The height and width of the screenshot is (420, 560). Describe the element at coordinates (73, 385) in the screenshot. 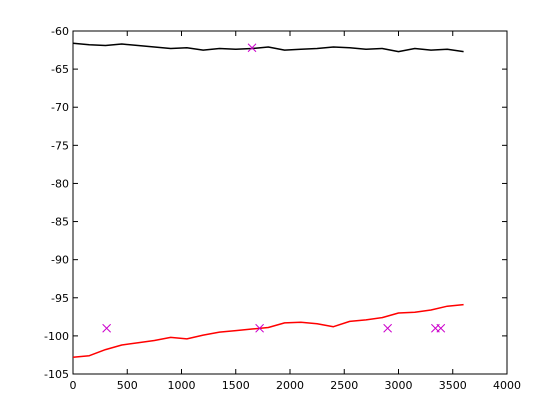

I see `x-tick-label: 0` at that location.